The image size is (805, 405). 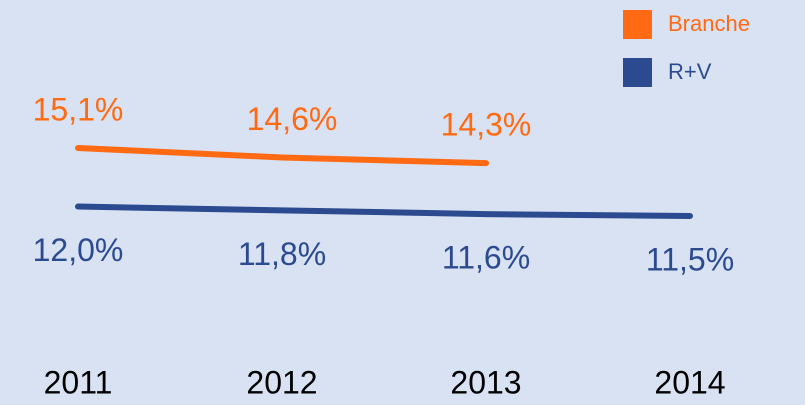 What do you see at coordinates (292, 119) in the screenshot?
I see `data-label: 14,6%` at bounding box center [292, 119].